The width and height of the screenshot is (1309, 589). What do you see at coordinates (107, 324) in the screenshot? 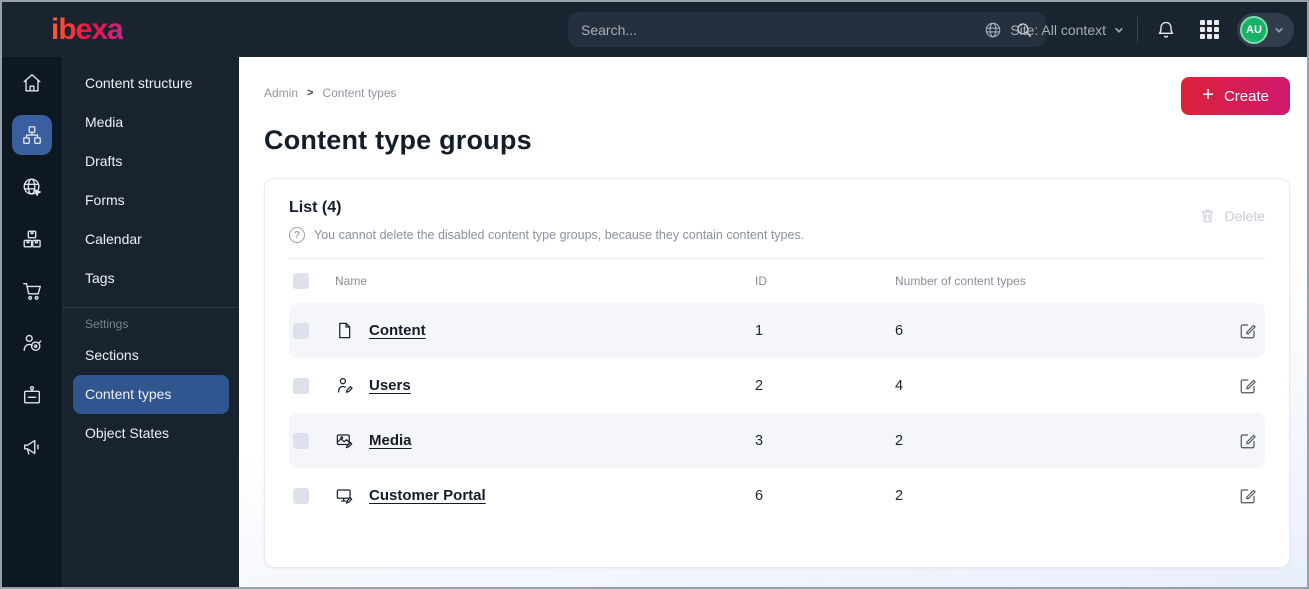
I see `sidebar-section-label: Settings` at bounding box center [107, 324].